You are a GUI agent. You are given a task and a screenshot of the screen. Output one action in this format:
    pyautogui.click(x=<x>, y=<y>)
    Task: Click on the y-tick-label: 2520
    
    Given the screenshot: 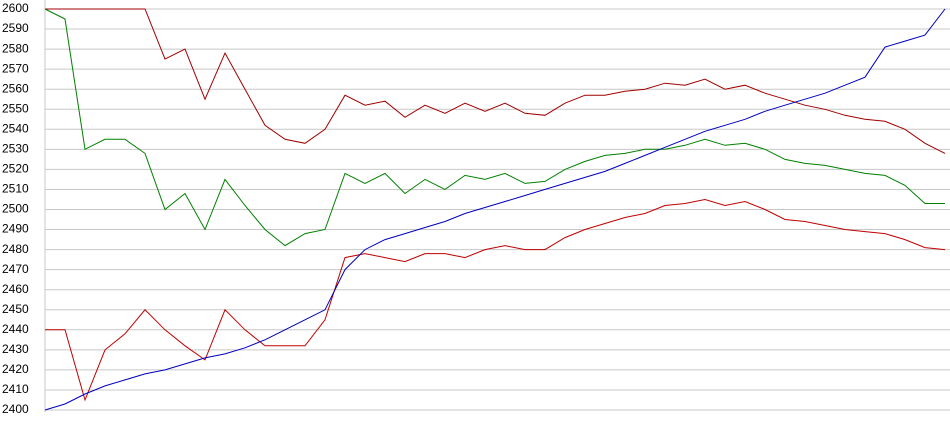 What is the action you would take?
    pyautogui.click(x=15, y=169)
    